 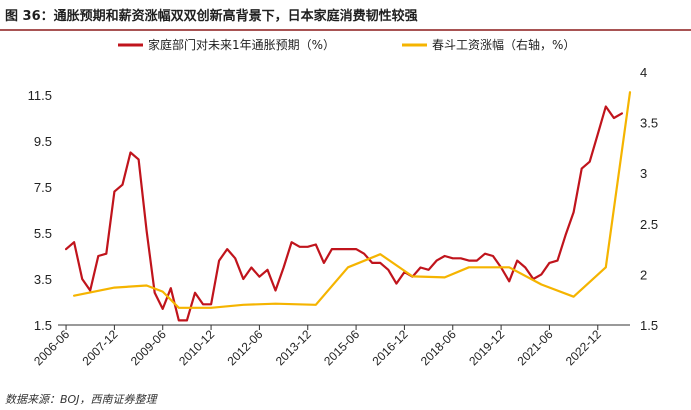 What do you see at coordinates (51, 347) in the screenshot?
I see `x-tick-label: 2006-06` at bounding box center [51, 347].